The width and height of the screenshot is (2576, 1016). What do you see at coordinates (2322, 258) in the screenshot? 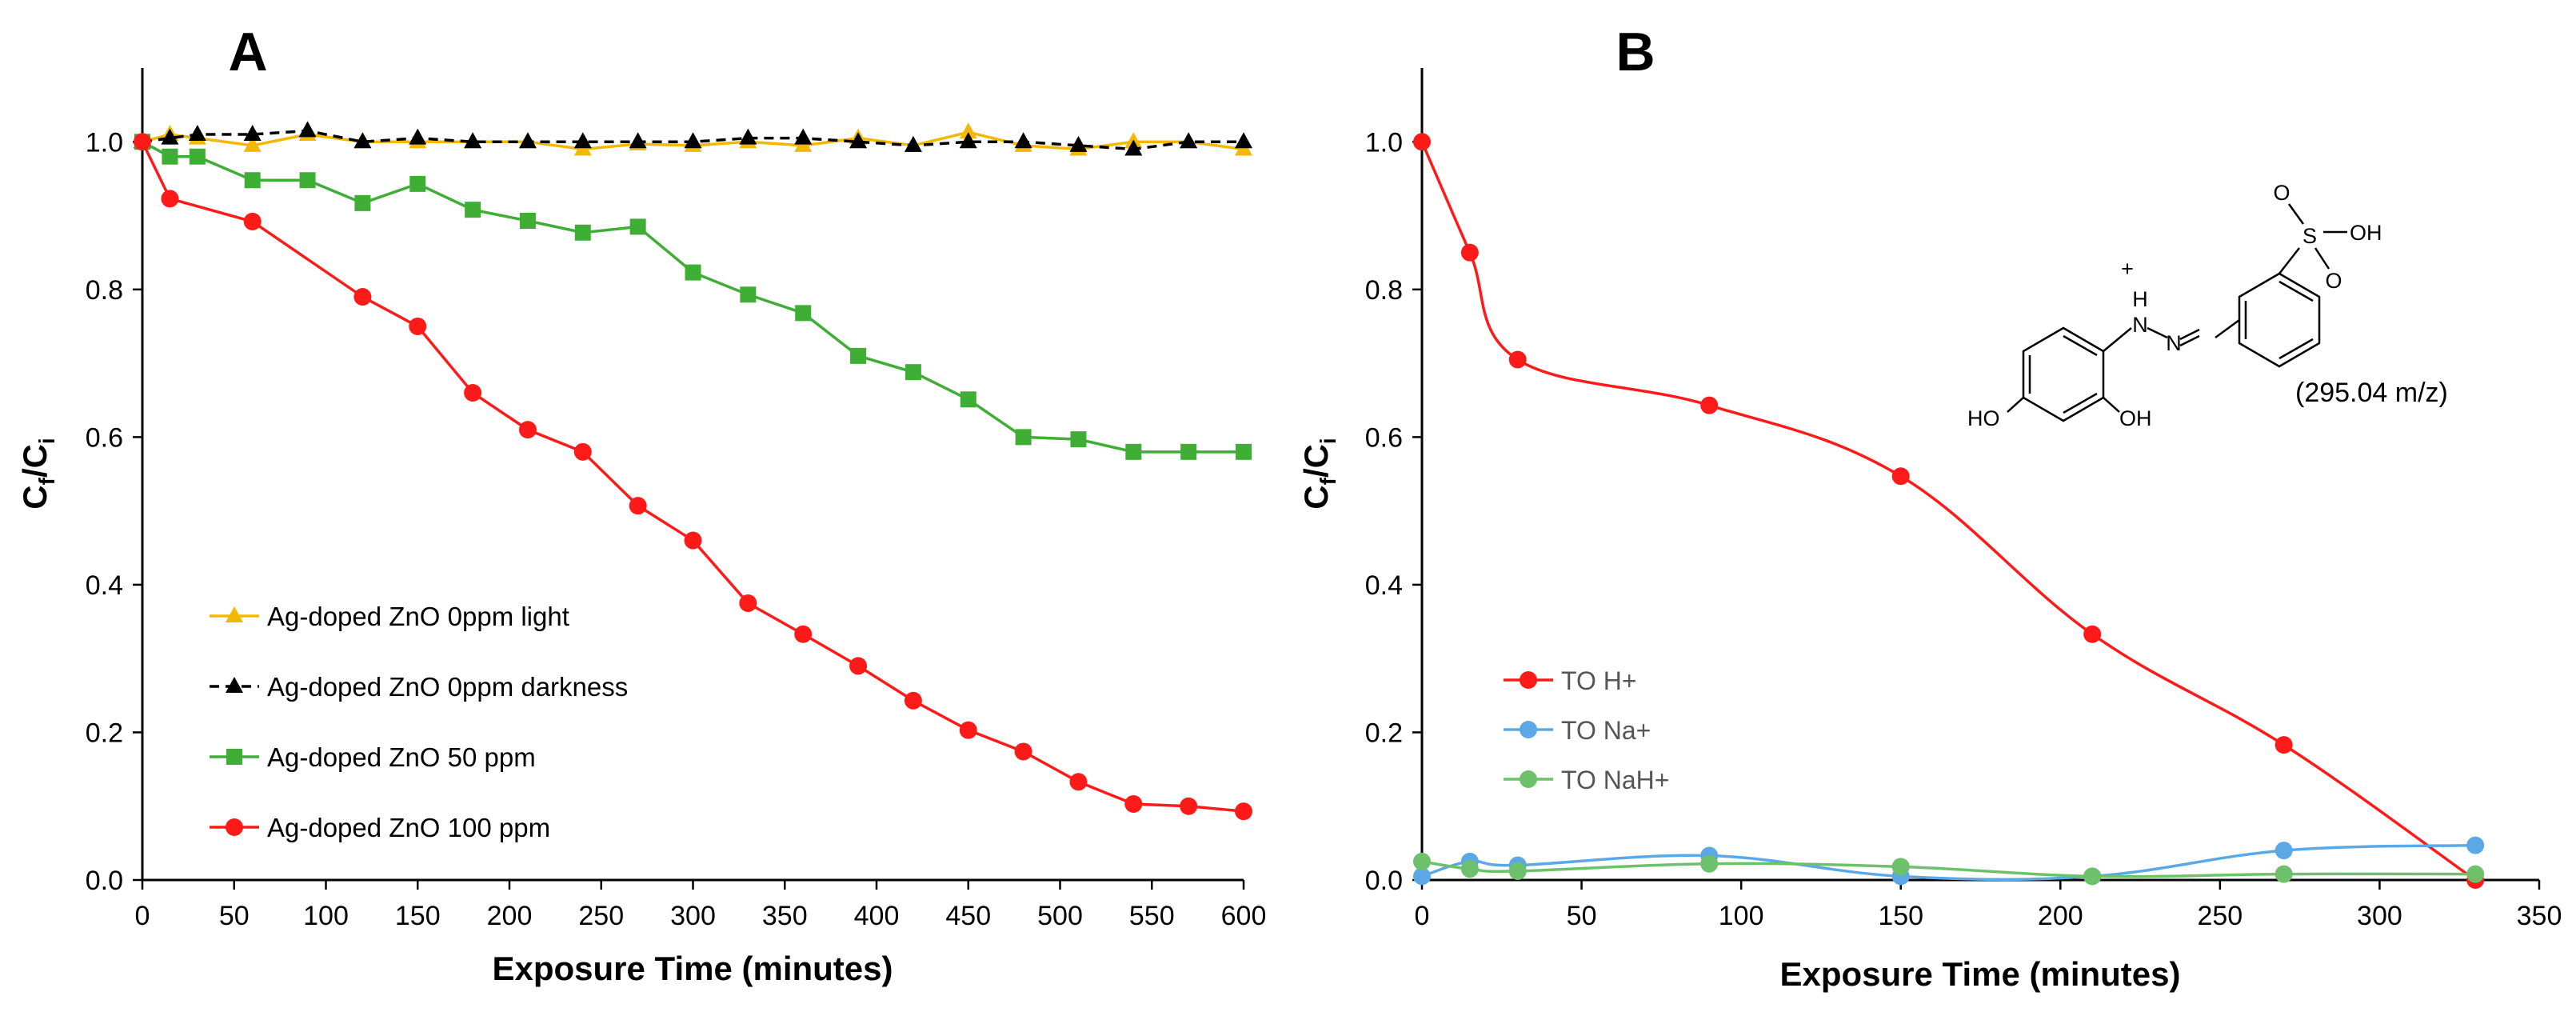
I see `bond-s-to-o-bottom` at bounding box center [2322, 258].